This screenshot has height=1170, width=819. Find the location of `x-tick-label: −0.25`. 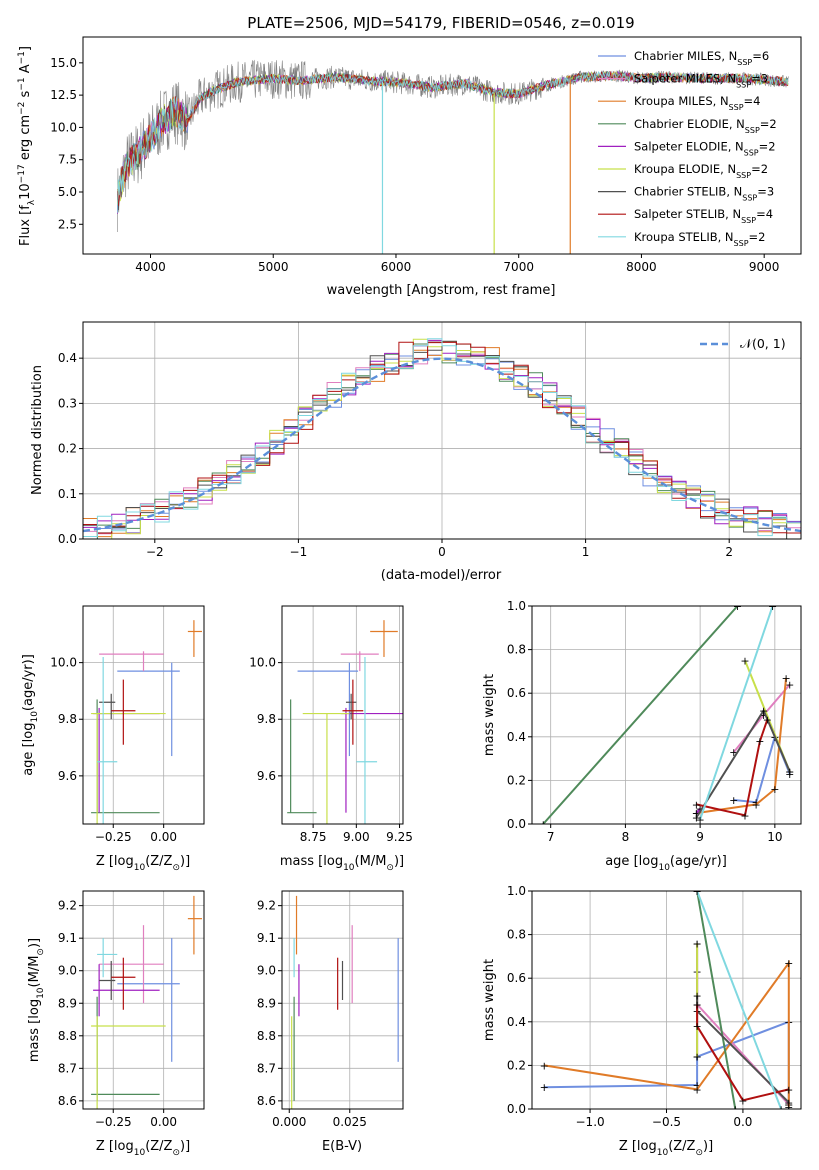

x-tick-label: −0.25 is located at coordinates (113, 1122).